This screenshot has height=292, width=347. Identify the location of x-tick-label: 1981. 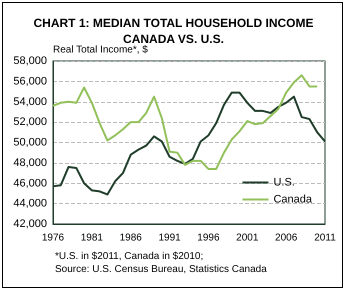
(92, 238).